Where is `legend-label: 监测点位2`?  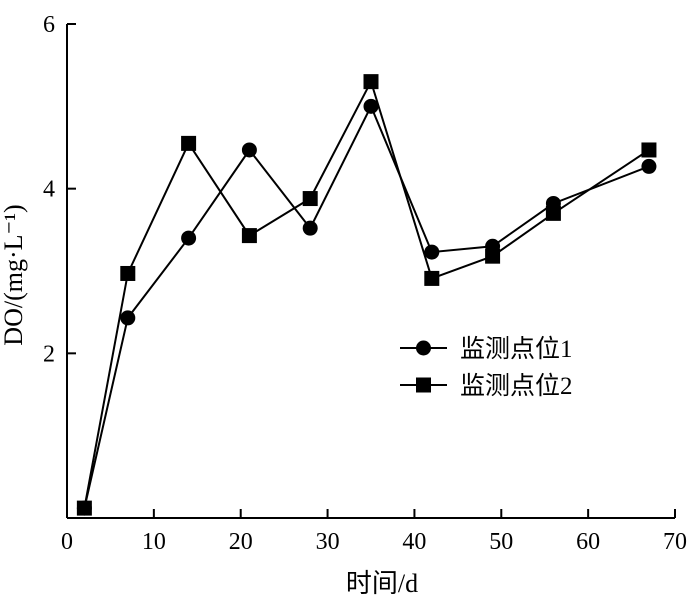
legend-label: 监测点位2 is located at coordinates (516, 386).